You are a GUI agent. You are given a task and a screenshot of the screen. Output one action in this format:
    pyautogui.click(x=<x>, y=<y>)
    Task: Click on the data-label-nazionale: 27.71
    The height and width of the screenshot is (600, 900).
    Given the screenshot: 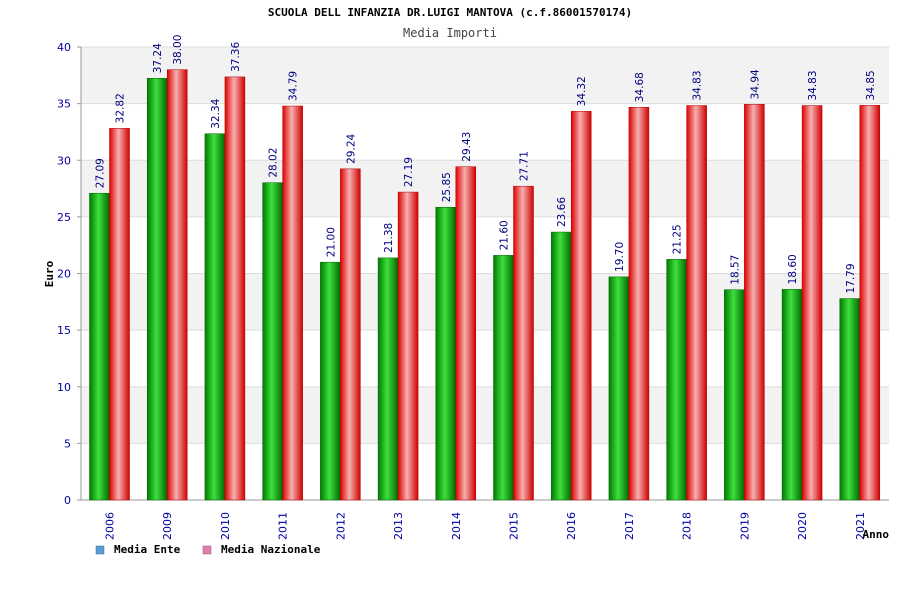 What is the action you would take?
    pyautogui.click(x=525, y=166)
    